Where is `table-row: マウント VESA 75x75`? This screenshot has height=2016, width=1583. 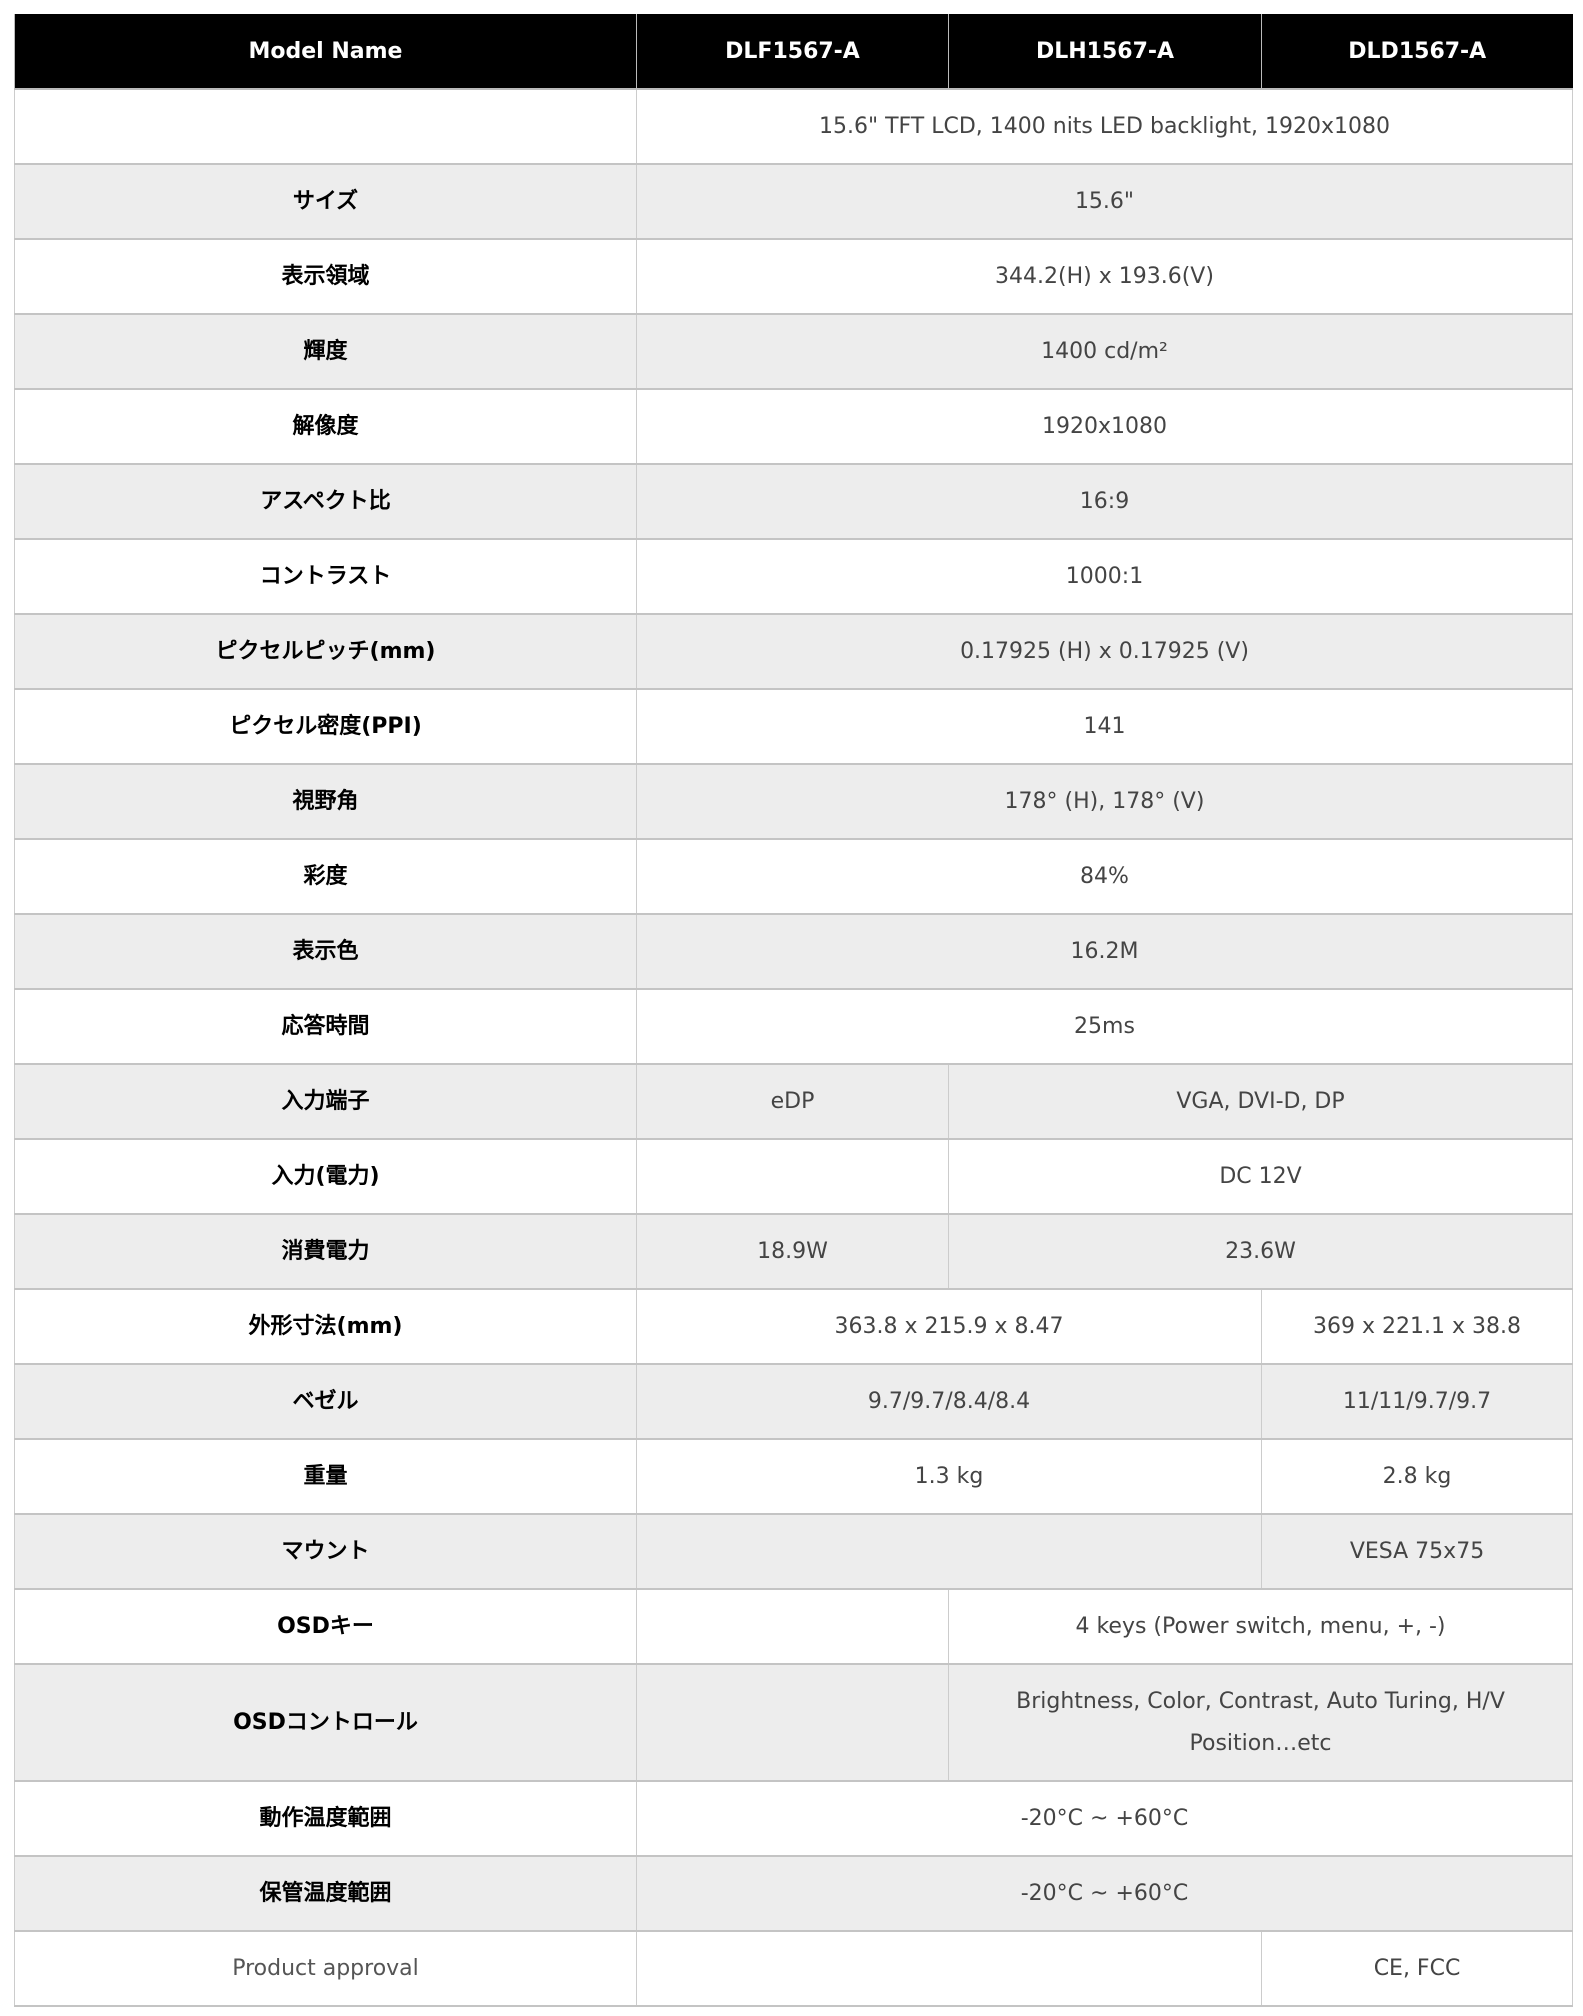 table-row: マウント VESA 75x75 is located at coordinates (793, 1551).